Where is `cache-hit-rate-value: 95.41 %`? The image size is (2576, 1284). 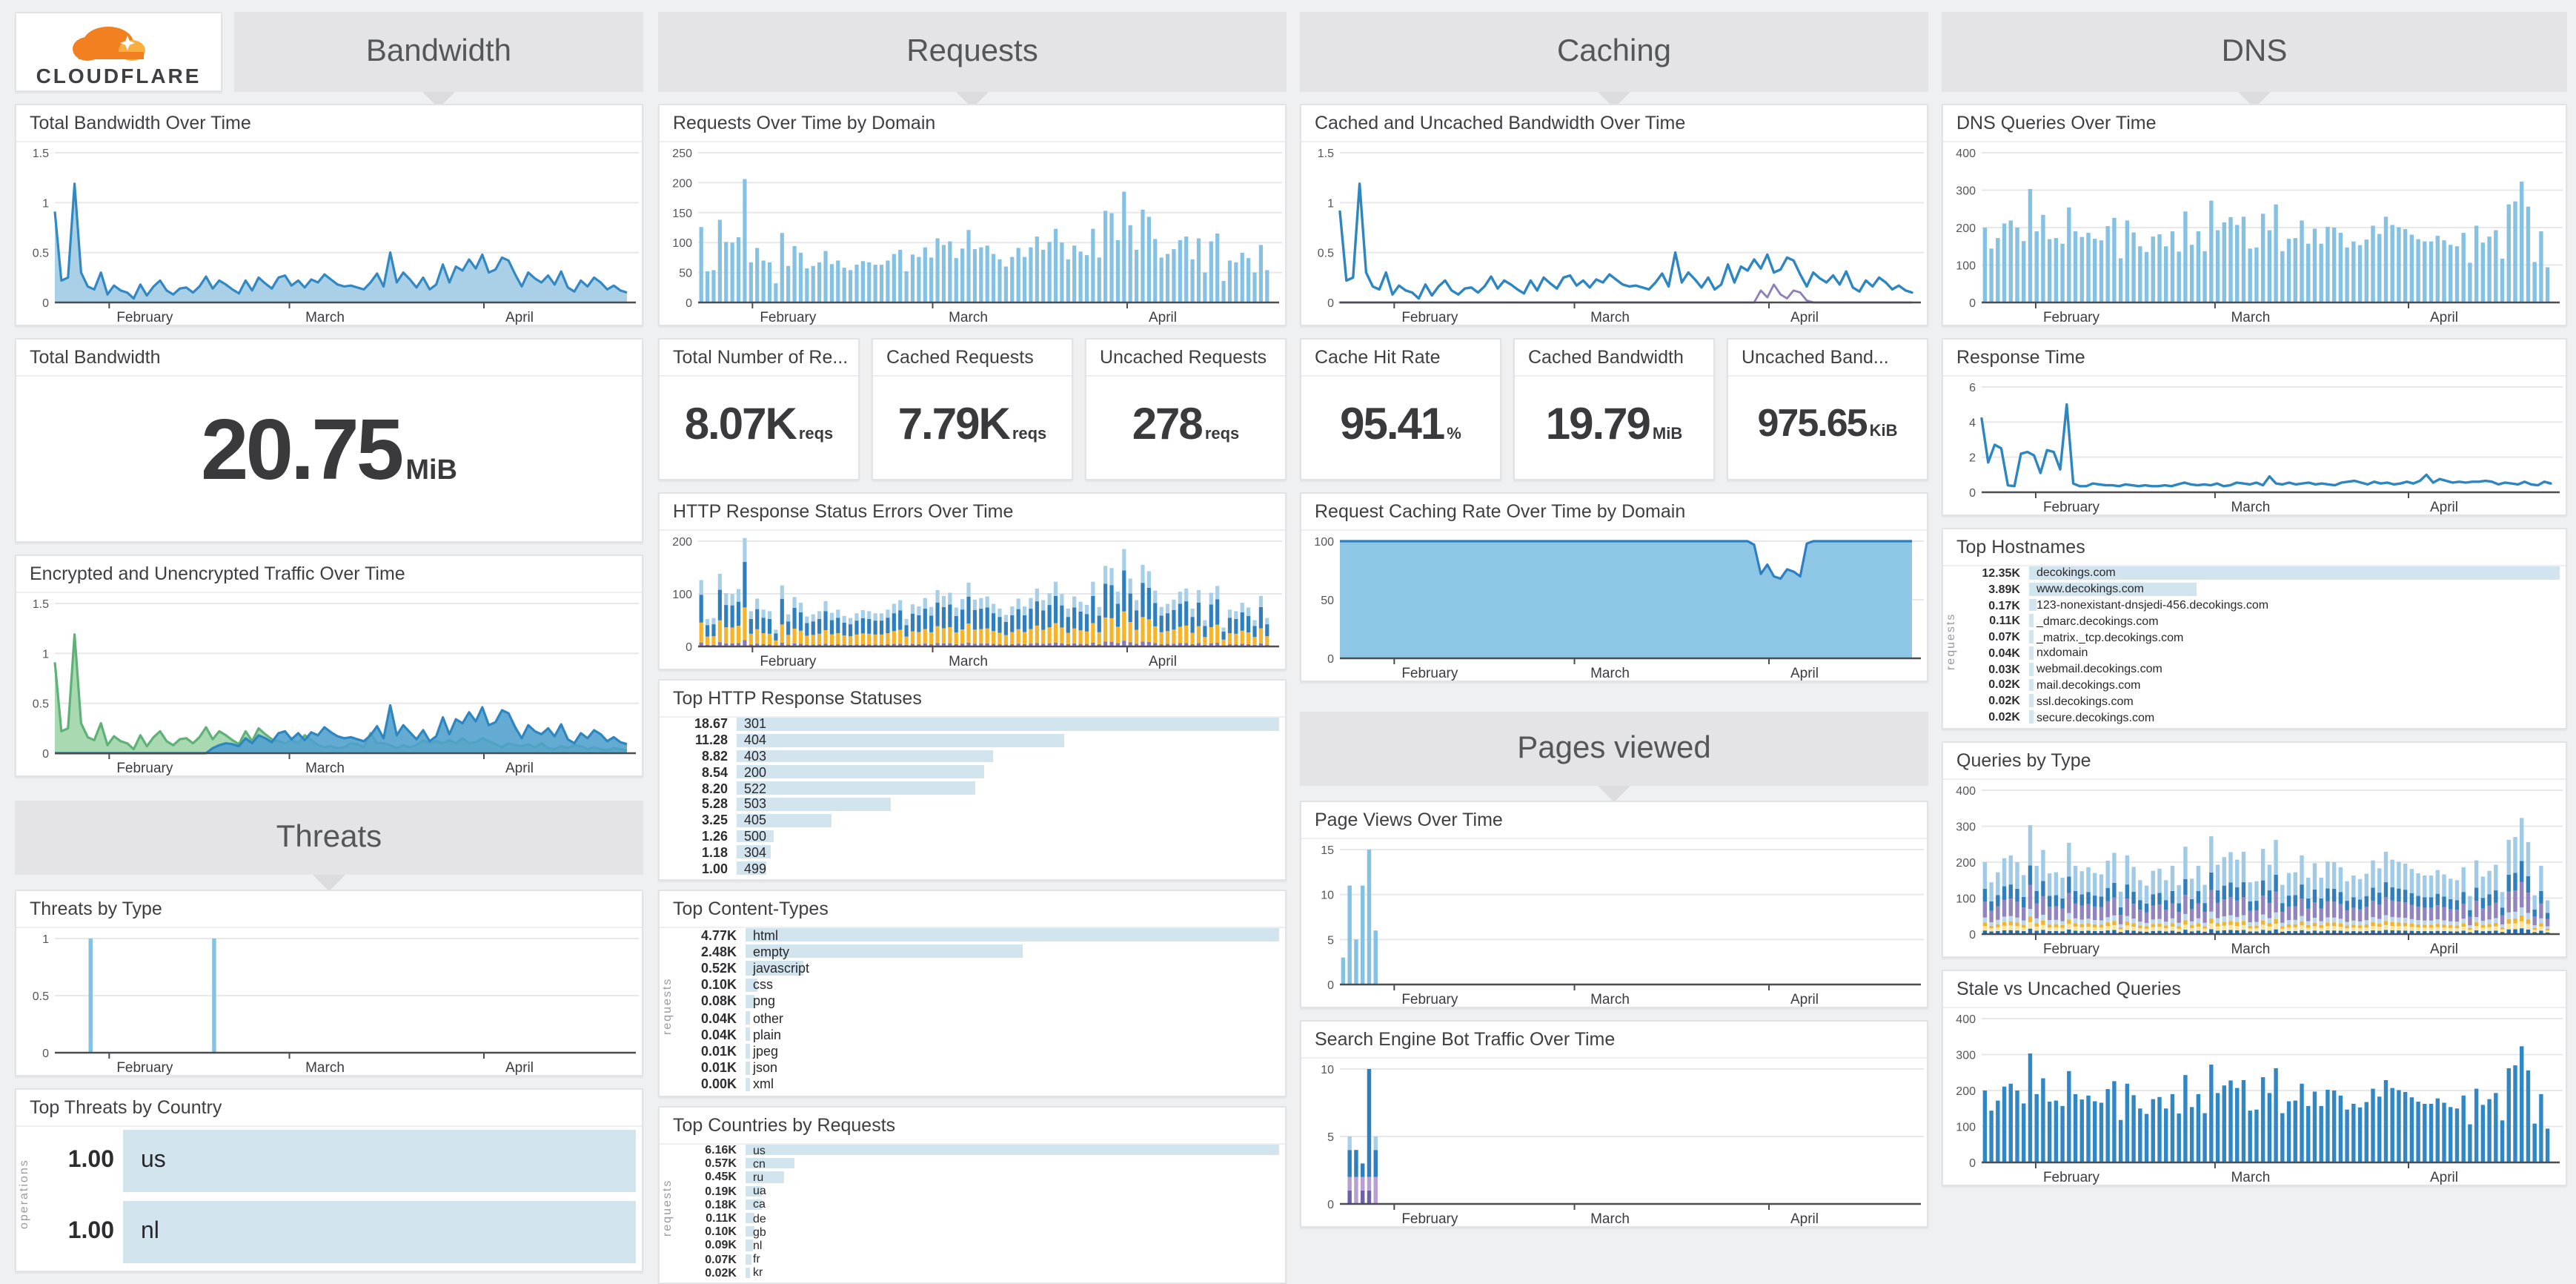 cache-hit-rate-value: 95.41 % is located at coordinates (1400, 425).